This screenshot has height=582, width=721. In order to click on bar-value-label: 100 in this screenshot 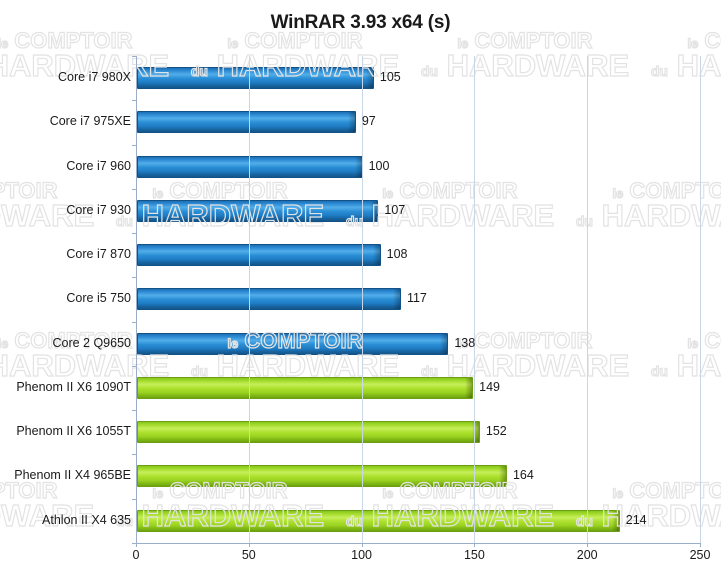, I will do `click(379, 165)`.